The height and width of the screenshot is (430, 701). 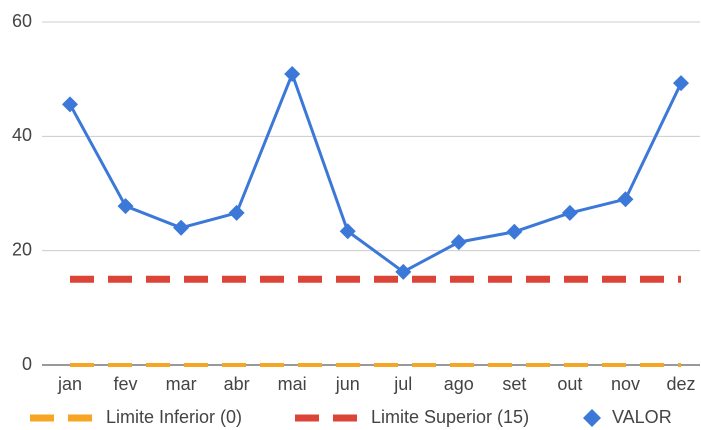 I want to click on x-tick-label: mar, so click(x=181, y=384).